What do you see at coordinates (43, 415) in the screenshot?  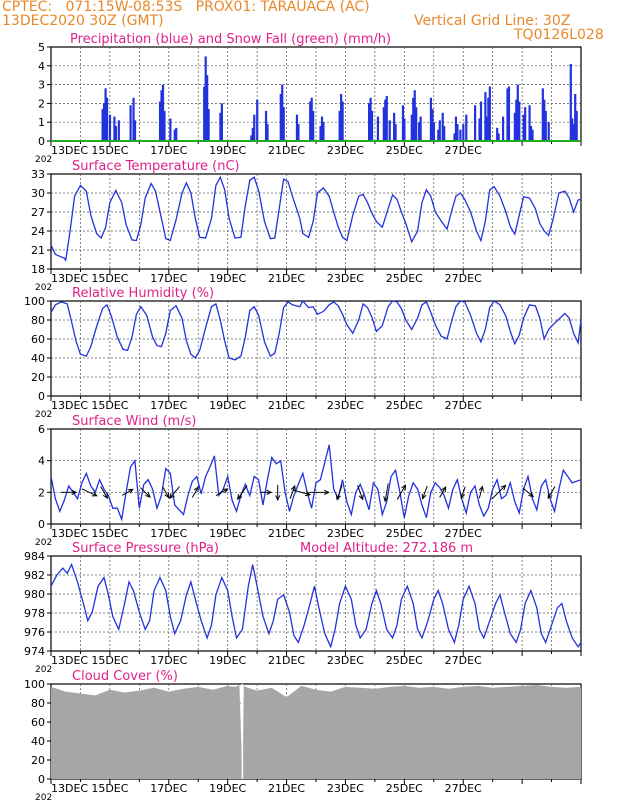 I see `panel2-year-label: 202` at bounding box center [43, 415].